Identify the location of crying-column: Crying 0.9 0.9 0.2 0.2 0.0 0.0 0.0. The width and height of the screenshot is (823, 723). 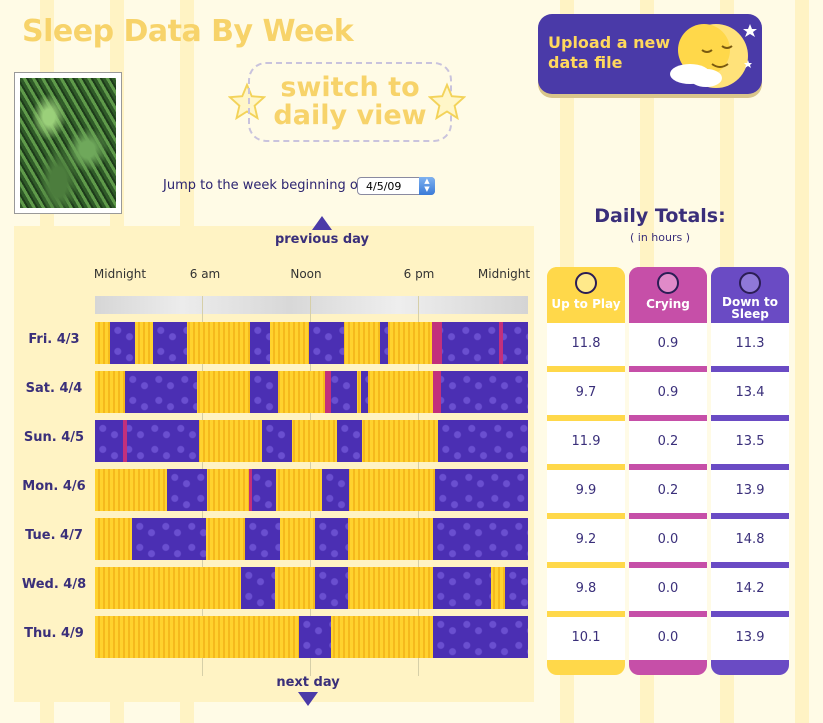
(668, 471).